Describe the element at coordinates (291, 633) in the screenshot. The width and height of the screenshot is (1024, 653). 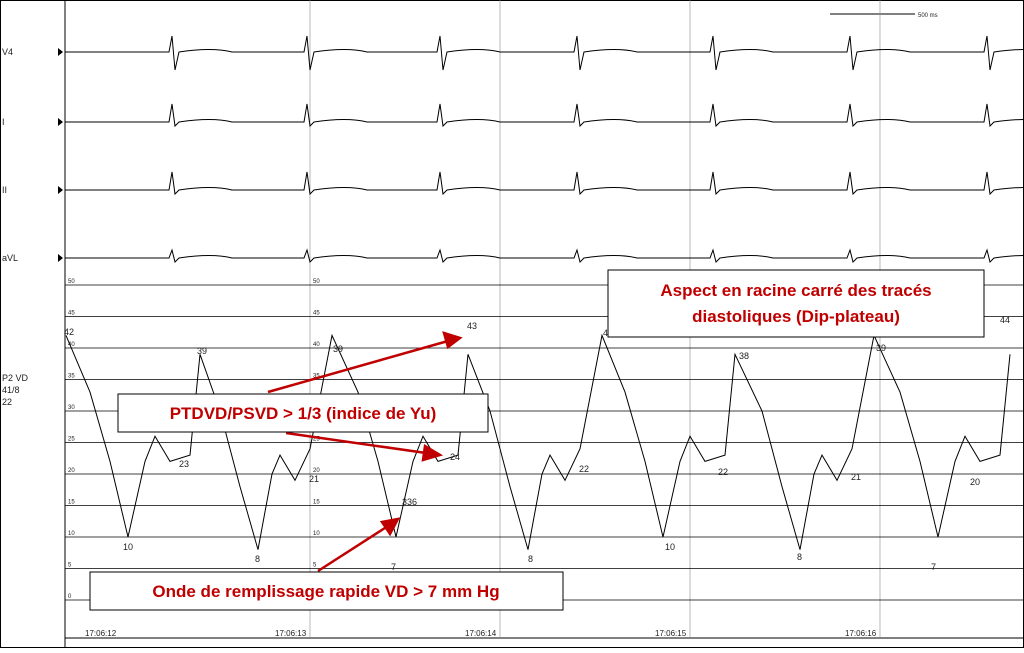
I see `time-label: 17:06:13` at that location.